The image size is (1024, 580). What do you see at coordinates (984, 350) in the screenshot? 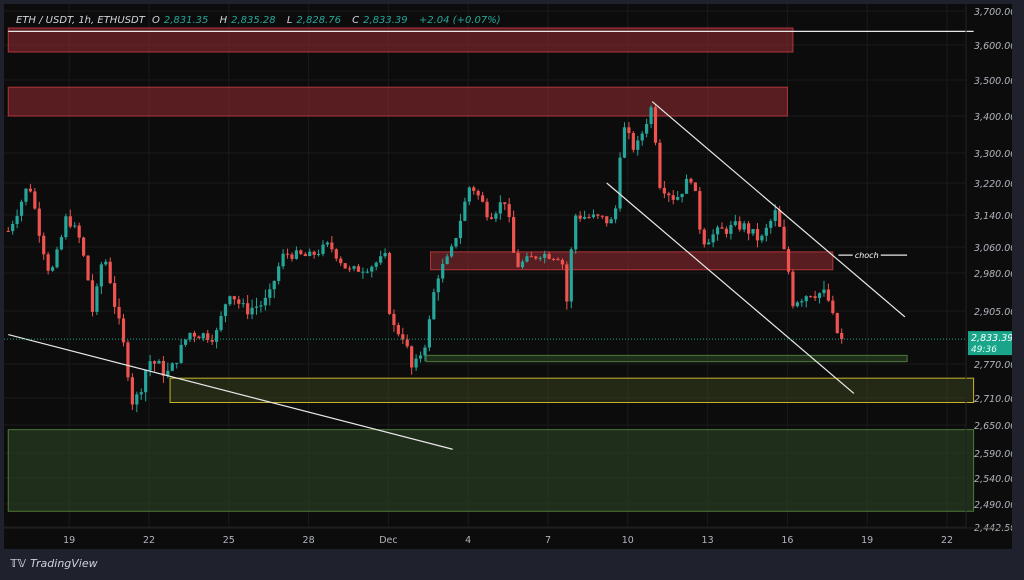
I see `countdown-label: 49:36` at bounding box center [984, 350].